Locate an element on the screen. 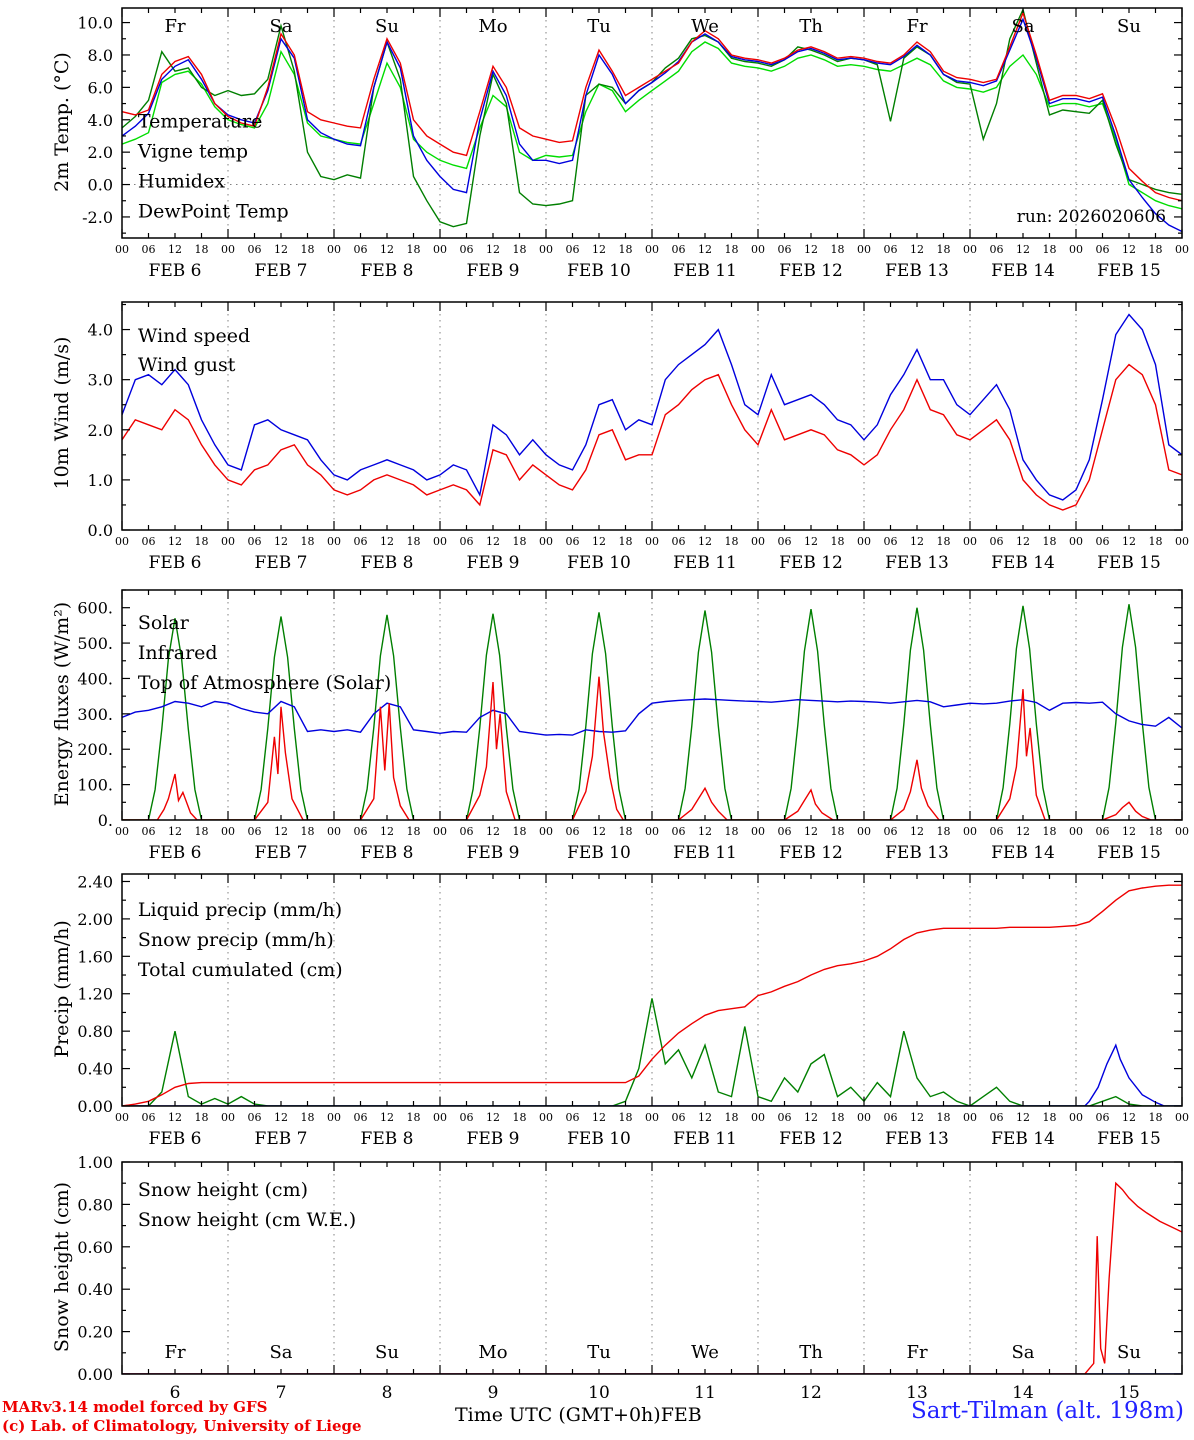 The height and width of the screenshot is (1440, 1194). legend-dewpoint-temp: DewPoint Temp is located at coordinates (213, 212).